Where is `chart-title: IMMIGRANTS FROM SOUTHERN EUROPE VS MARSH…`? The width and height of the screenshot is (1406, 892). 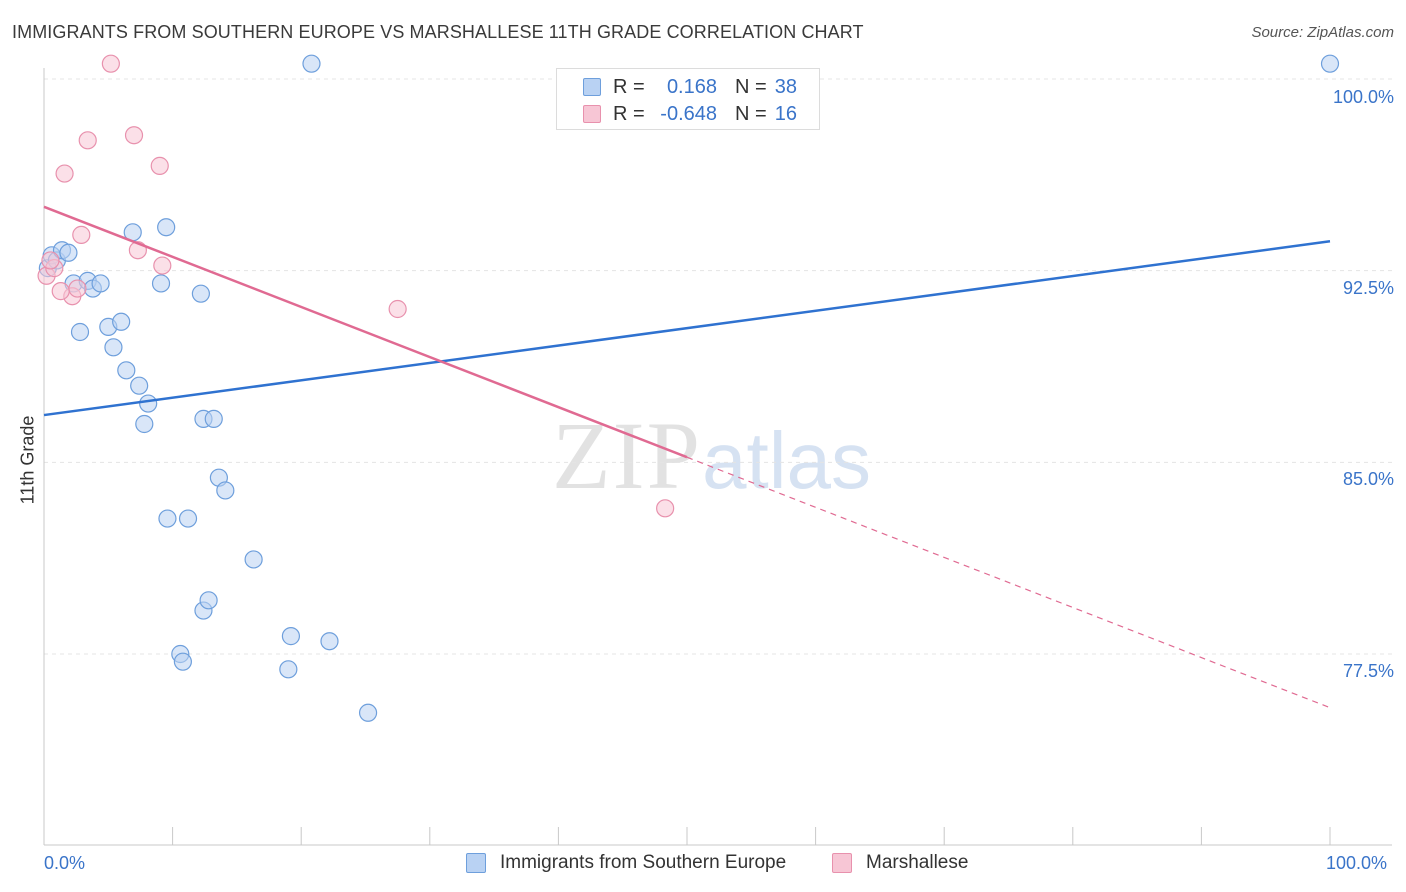
chart-title: IMMIGRANTS FROM SOUTHERN EUROPE VS MARSH… is located at coordinates (438, 32).